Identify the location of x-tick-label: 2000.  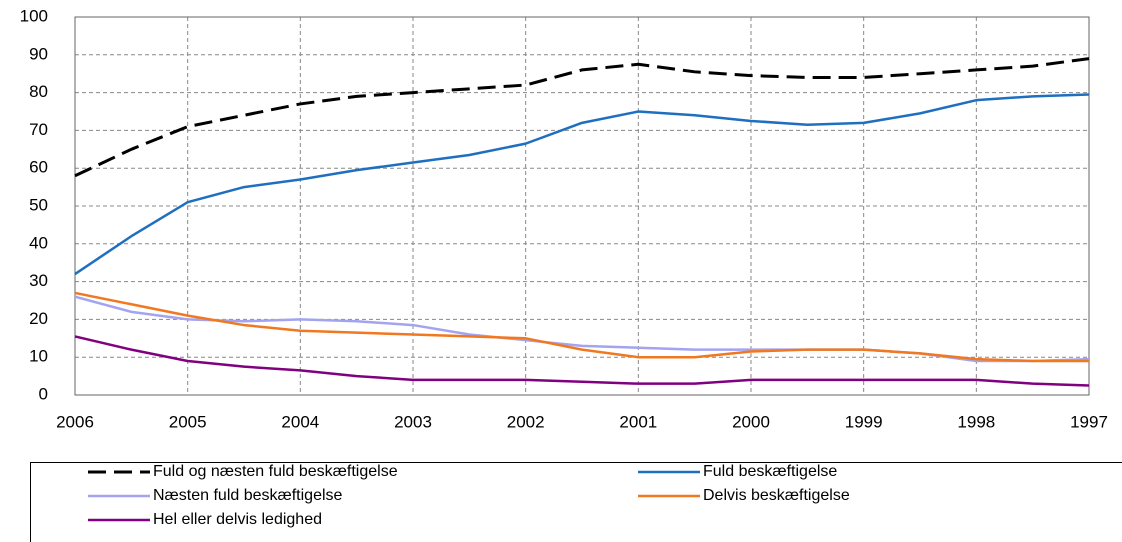
(751, 421).